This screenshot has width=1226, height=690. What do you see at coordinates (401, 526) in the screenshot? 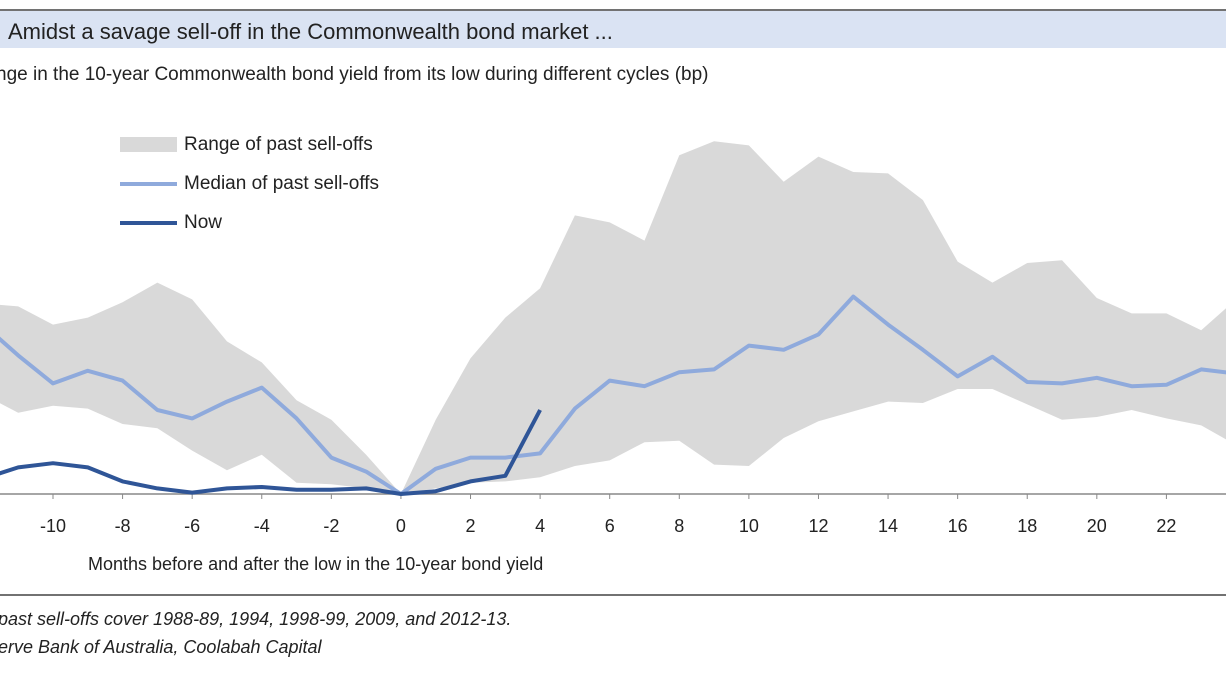
I see `x-tick-label: 0` at bounding box center [401, 526].